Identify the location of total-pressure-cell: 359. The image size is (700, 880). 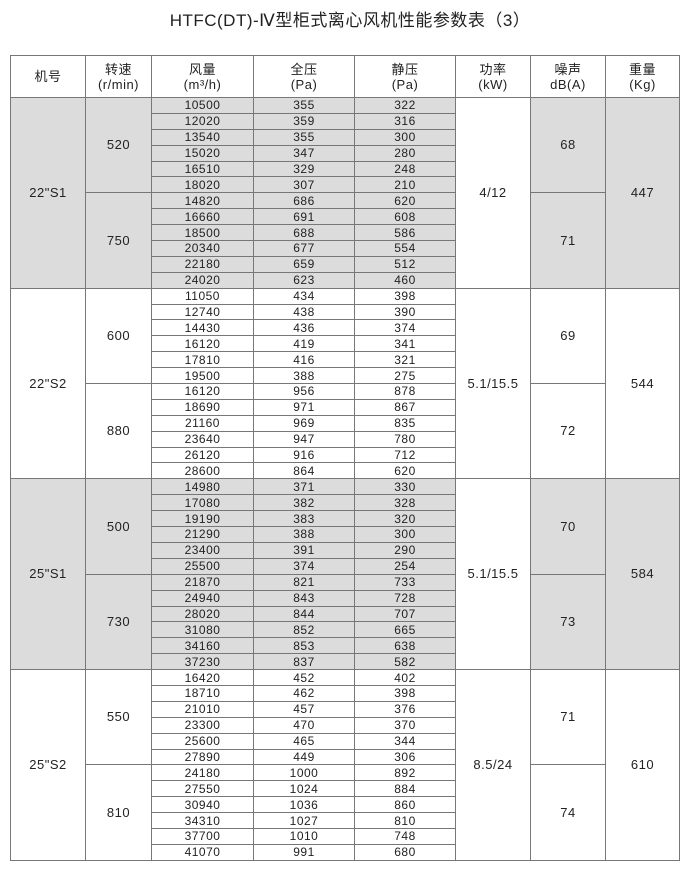
(304, 121).